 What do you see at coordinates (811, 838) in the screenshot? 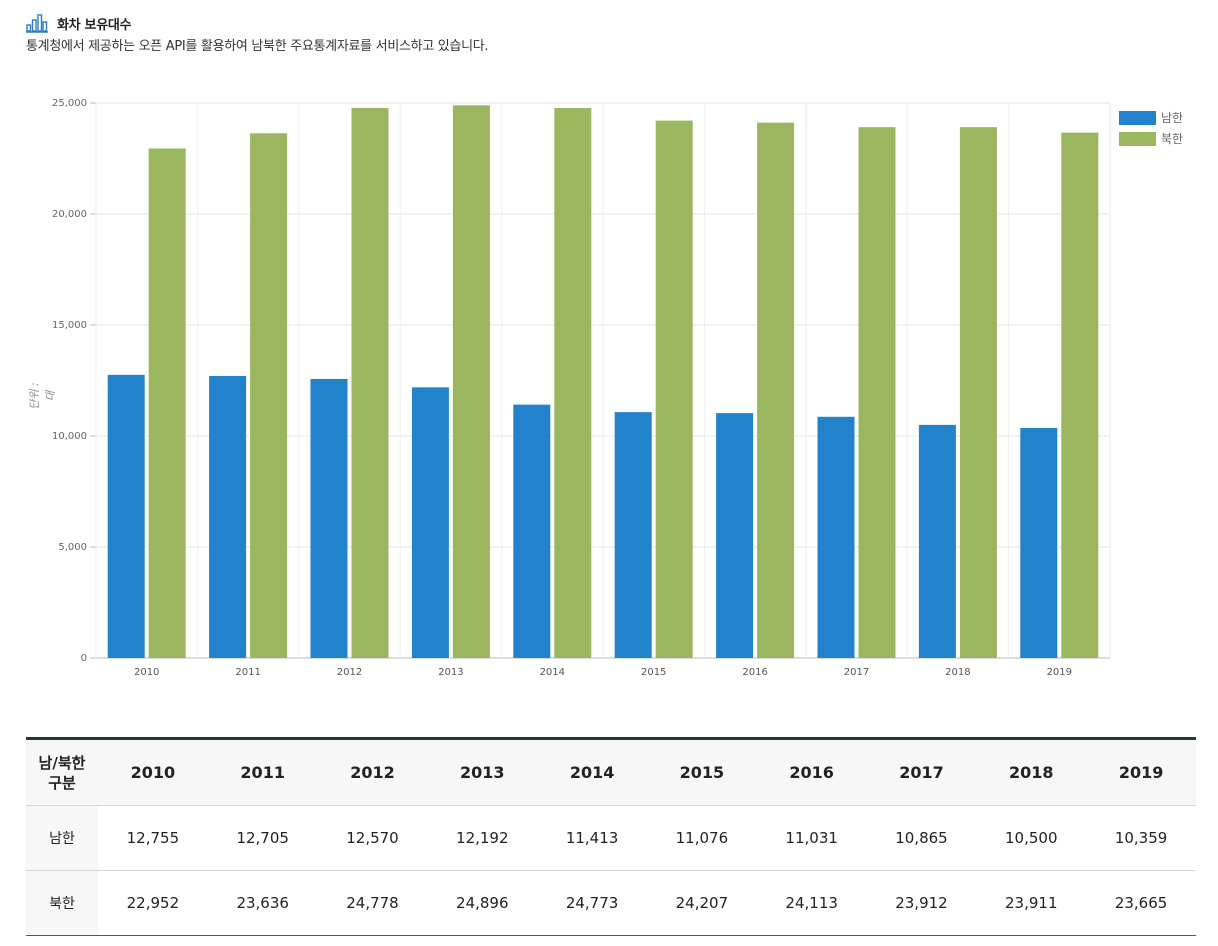
I see `table-cell: 11,031` at bounding box center [811, 838].